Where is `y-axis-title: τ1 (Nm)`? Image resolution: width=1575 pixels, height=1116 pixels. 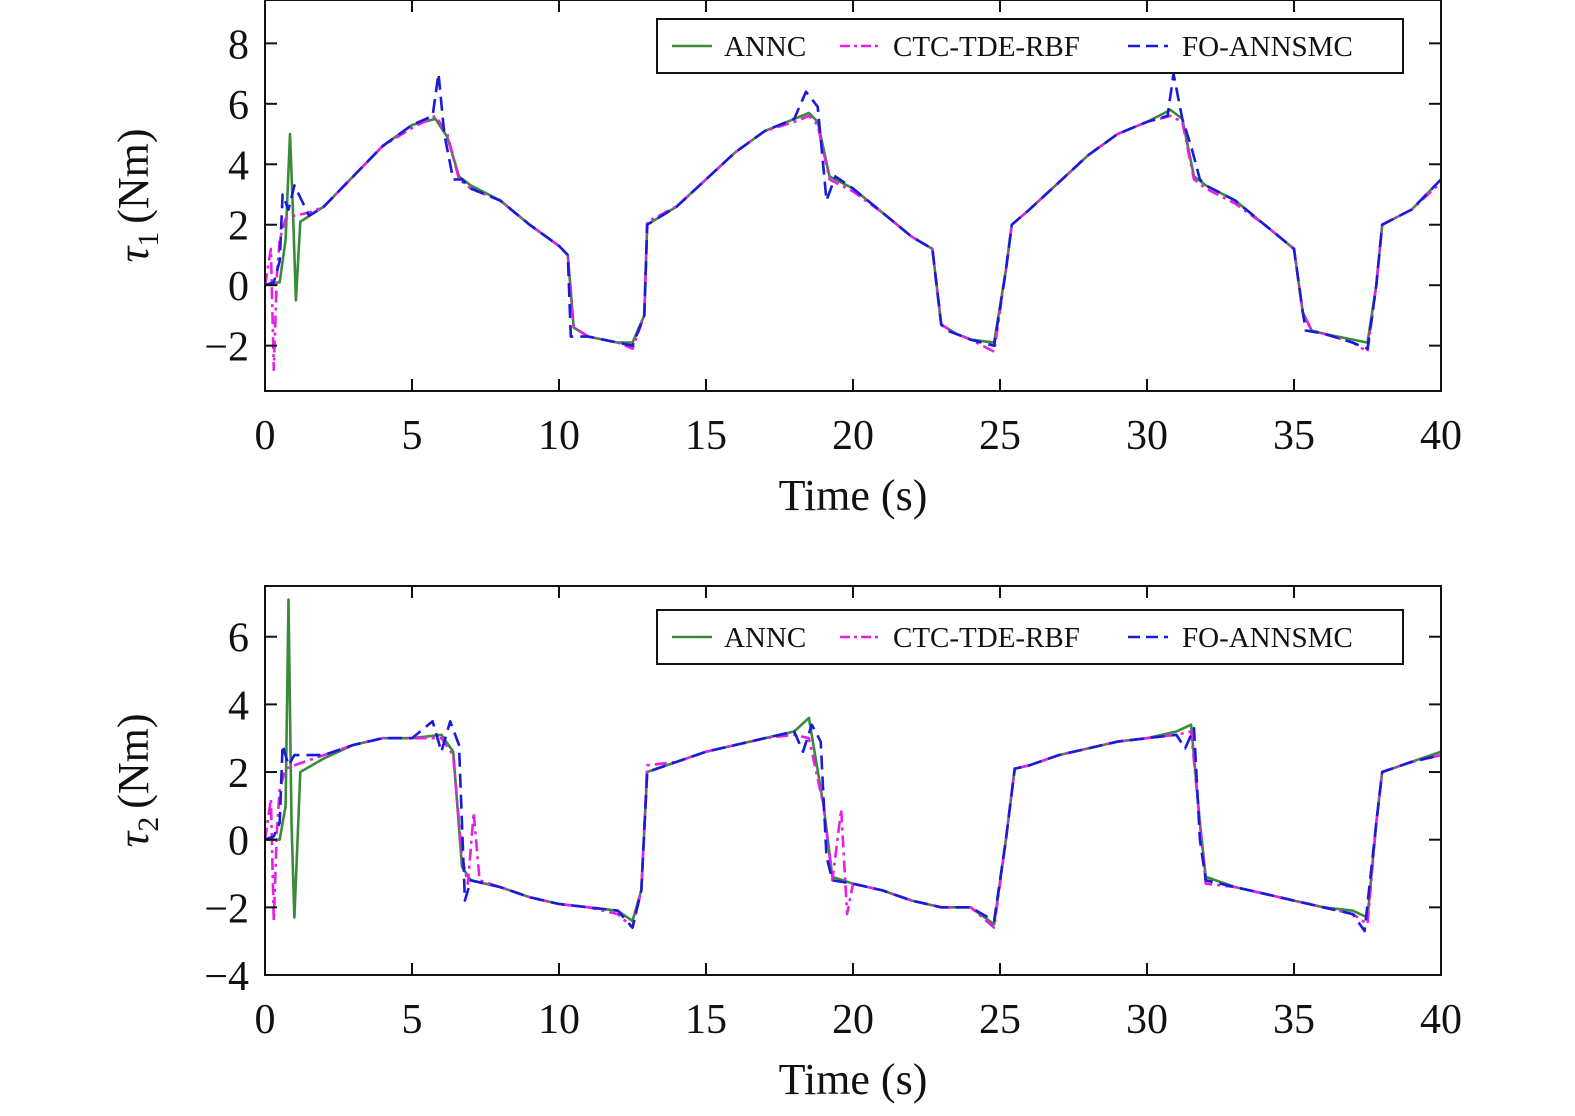
y-axis-title: τ1 (Nm) is located at coordinates (137, 195).